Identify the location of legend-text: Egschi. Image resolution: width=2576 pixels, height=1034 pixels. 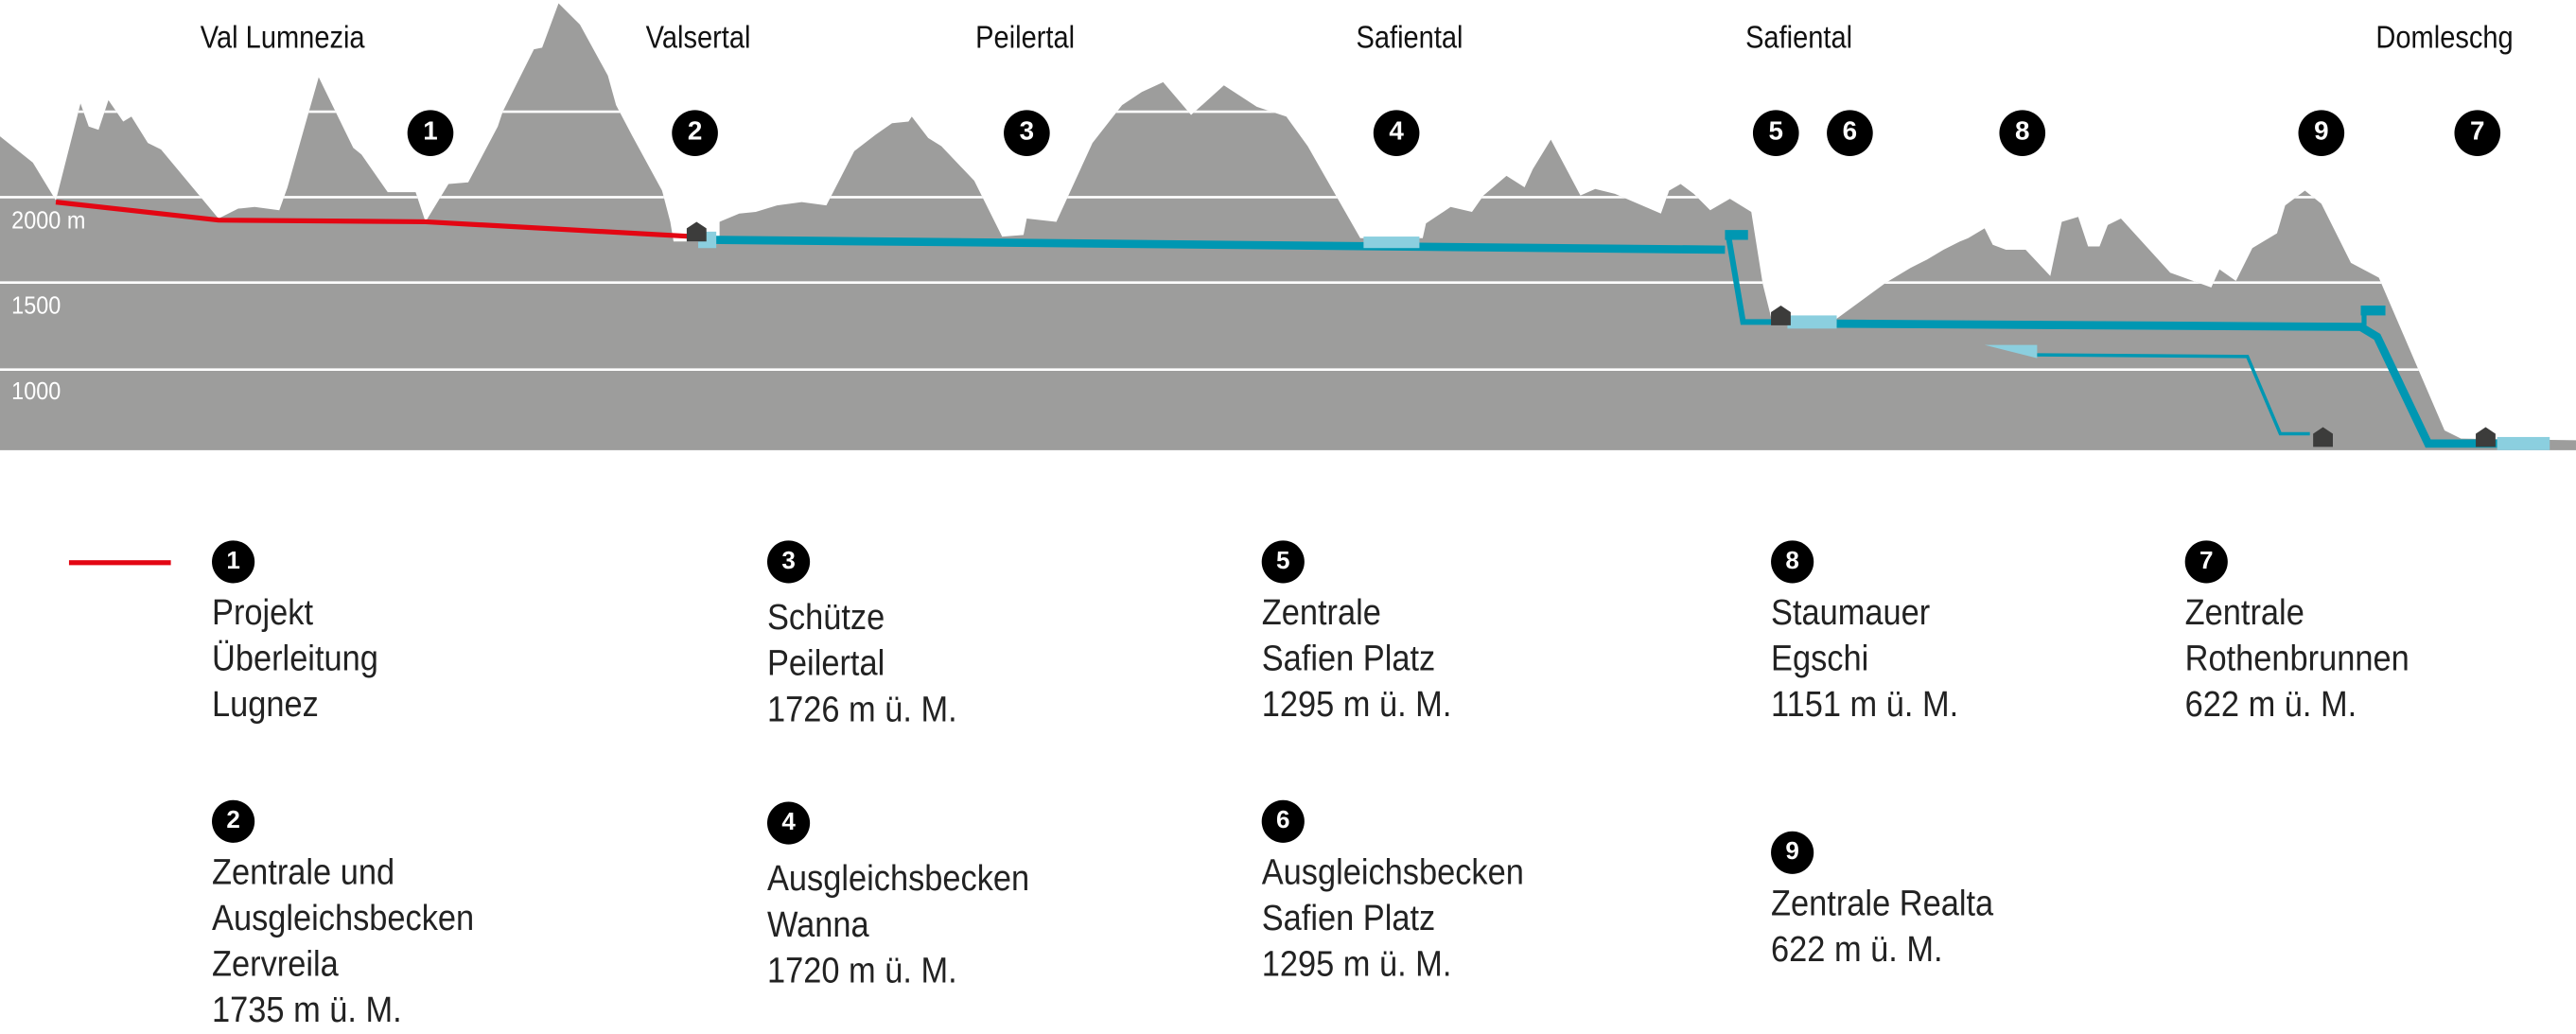
(1820, 658).